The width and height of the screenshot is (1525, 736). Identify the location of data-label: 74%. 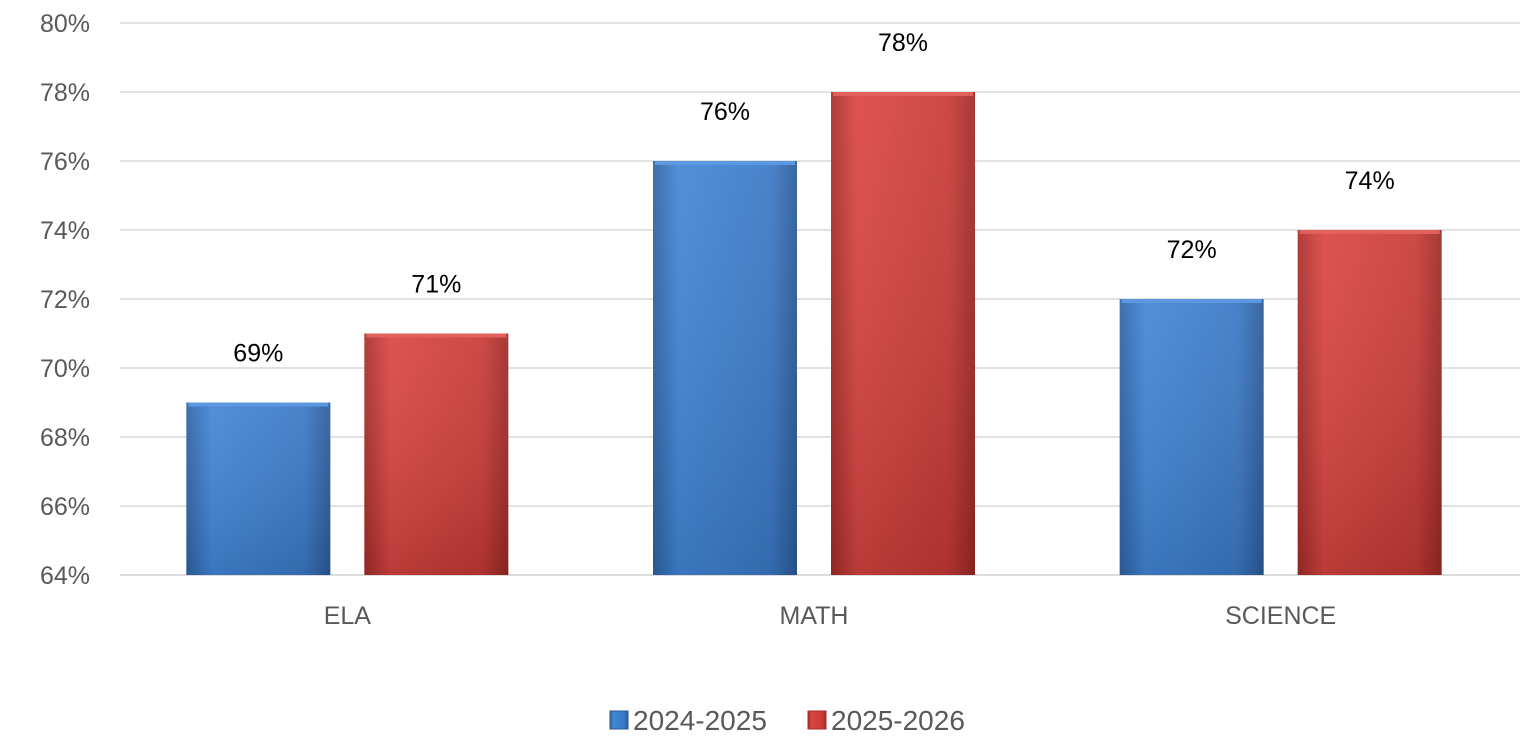
(1370, 181).